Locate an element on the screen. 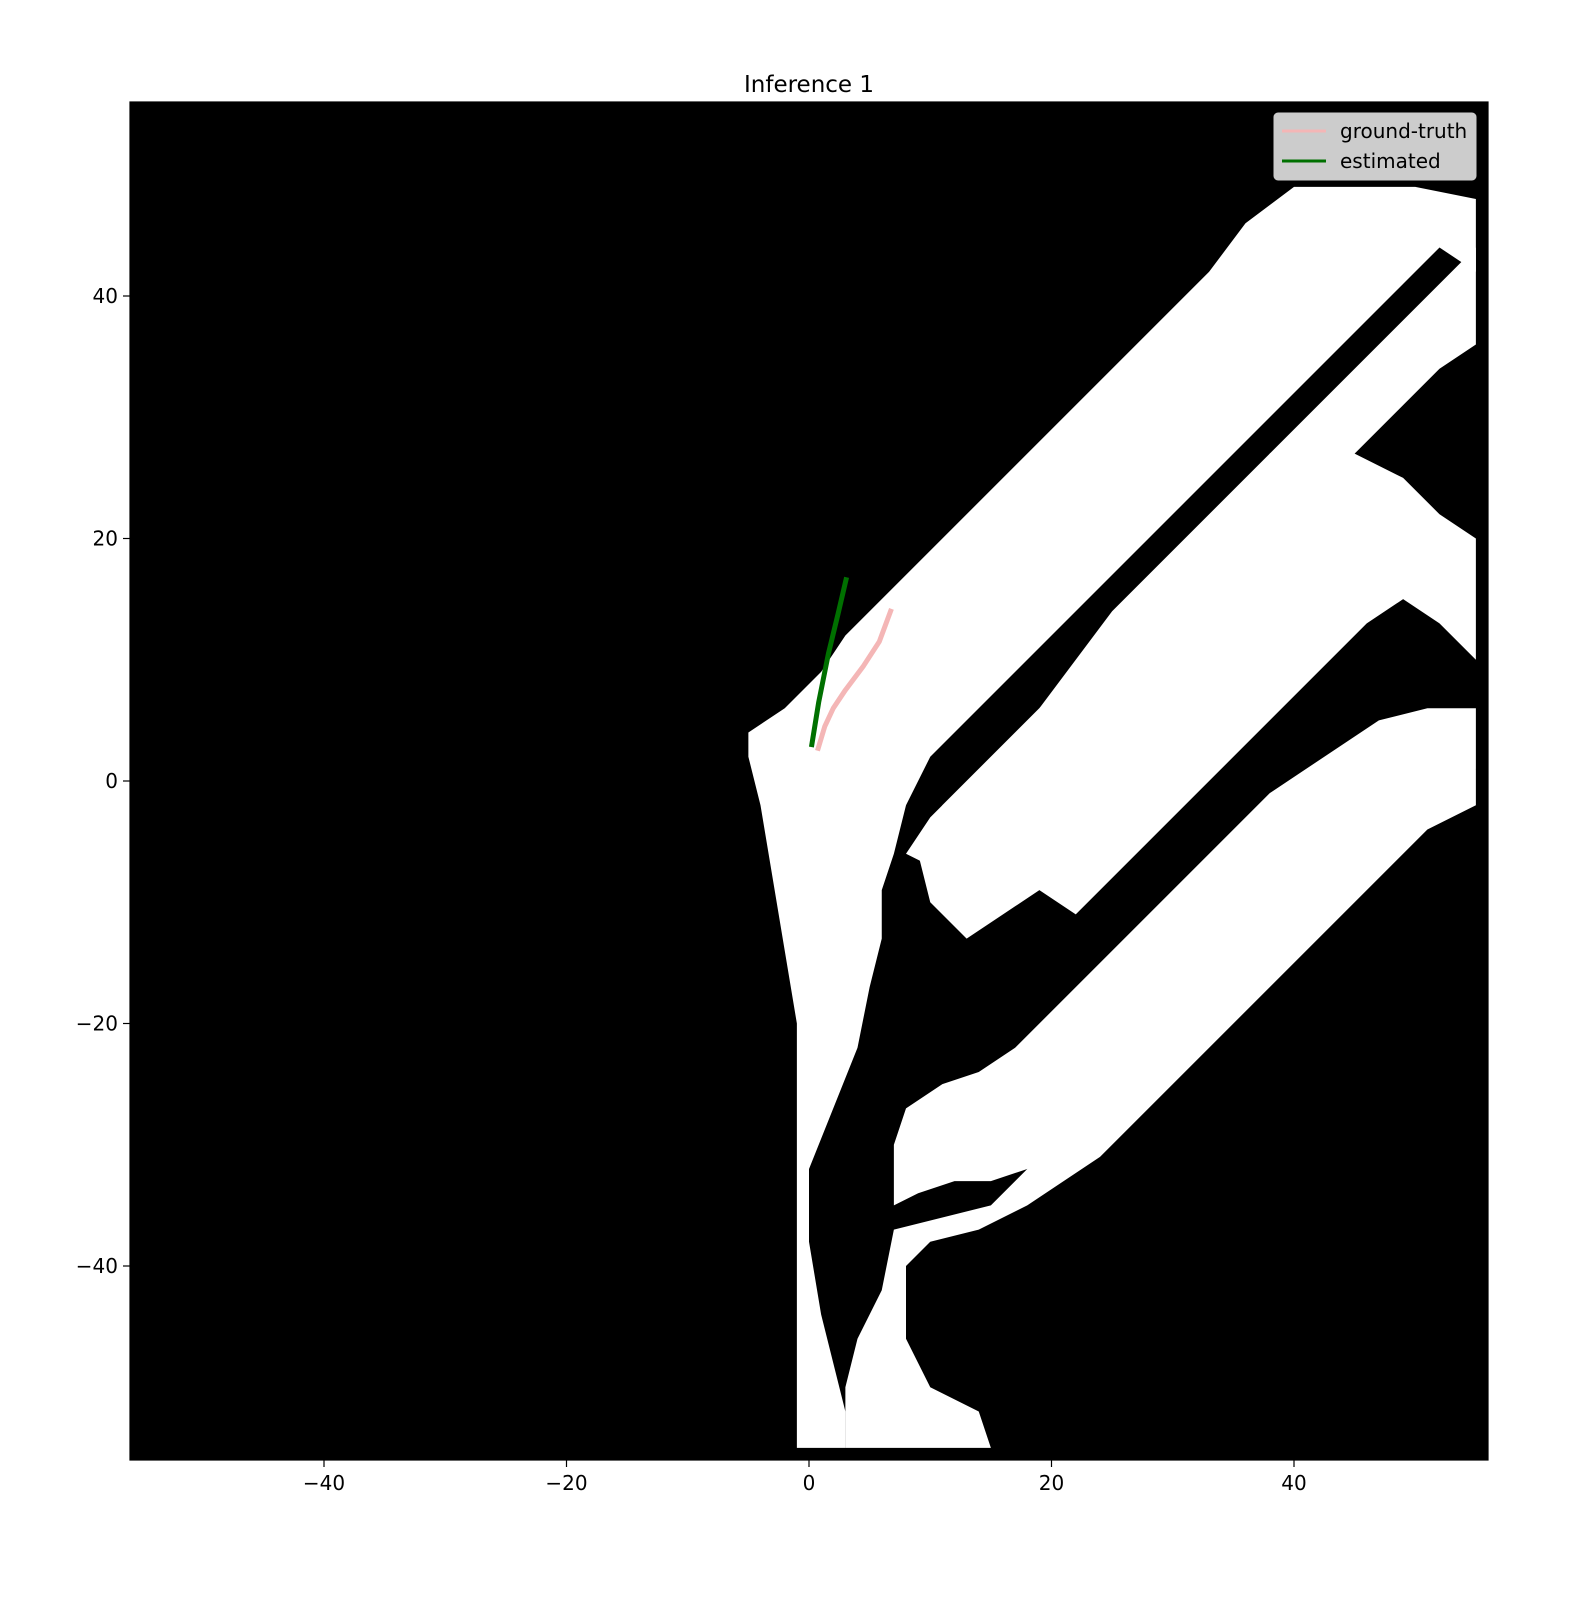  y-tick-label: 40 is located at coordinates (105, 296).